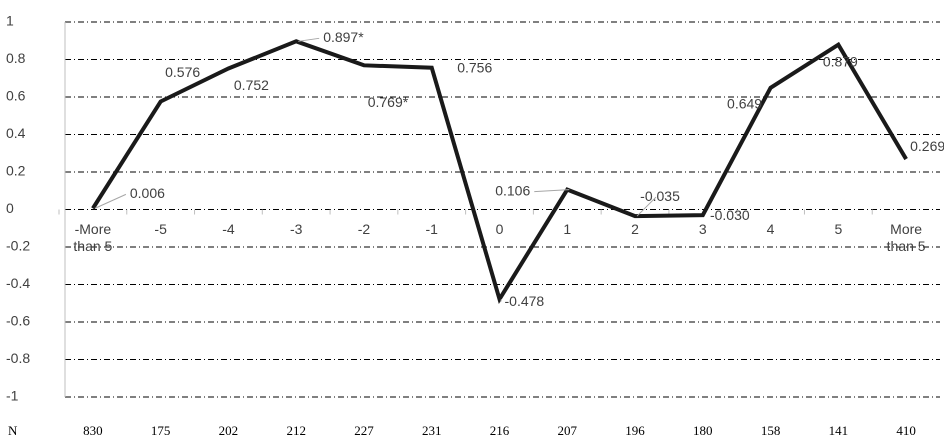  I want to click on y-tick-label: 0.8, so click(16, 58).